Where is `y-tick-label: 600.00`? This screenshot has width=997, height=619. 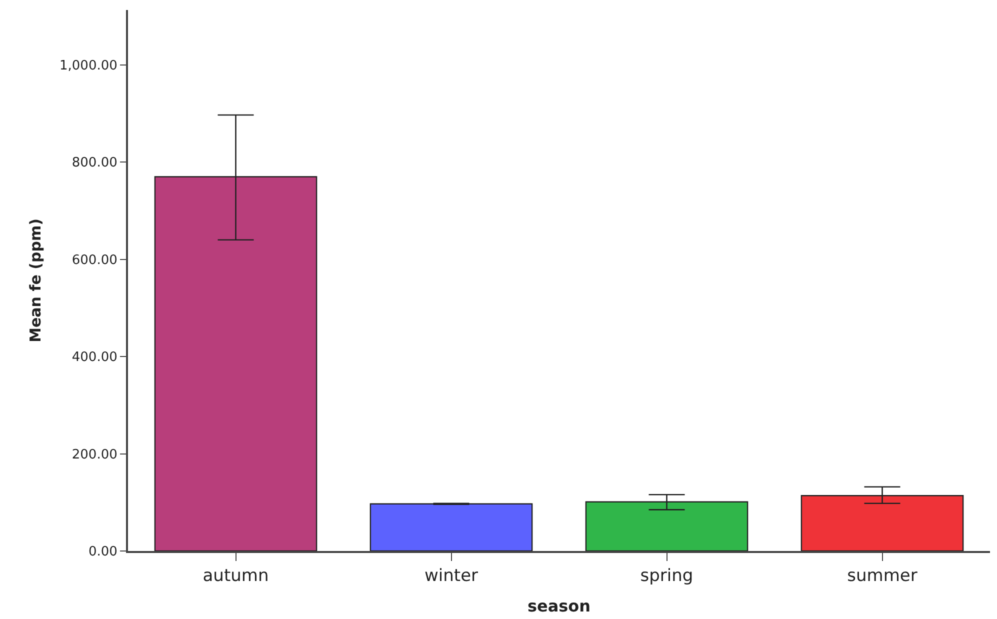
y-tick-label: 600.00 is located at coordinates (95, 260).